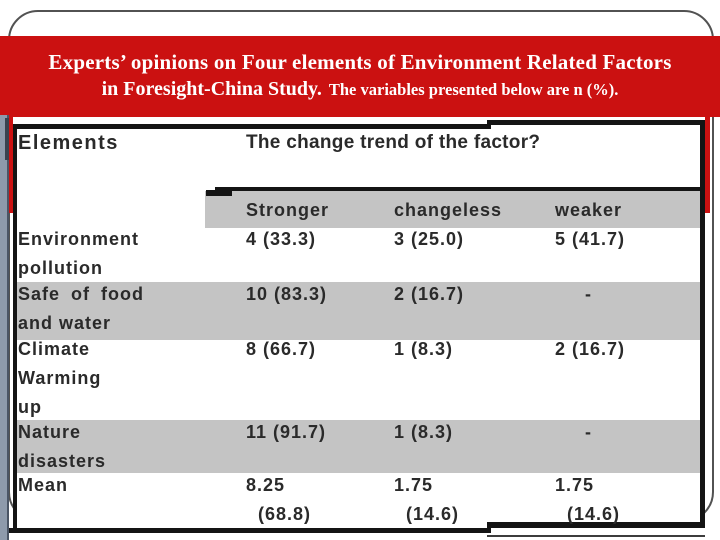  What do you see at coordinates (393, 142) in the screenshot?
I see `trend-question-header: The change trend of the factor?` at bounding box center [393, 142].